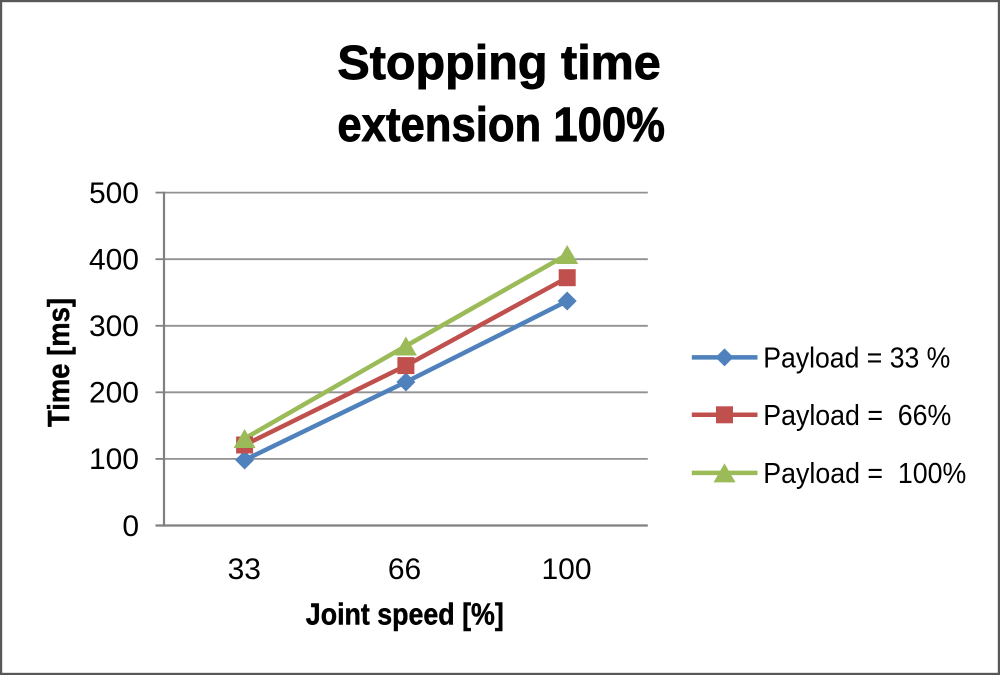 The height and width of the screenshot is (675, 1000). What do you see at coordinates (244, 569) in the screenshot?
I see `svg-text: 33` at bounding box center [244, 569].